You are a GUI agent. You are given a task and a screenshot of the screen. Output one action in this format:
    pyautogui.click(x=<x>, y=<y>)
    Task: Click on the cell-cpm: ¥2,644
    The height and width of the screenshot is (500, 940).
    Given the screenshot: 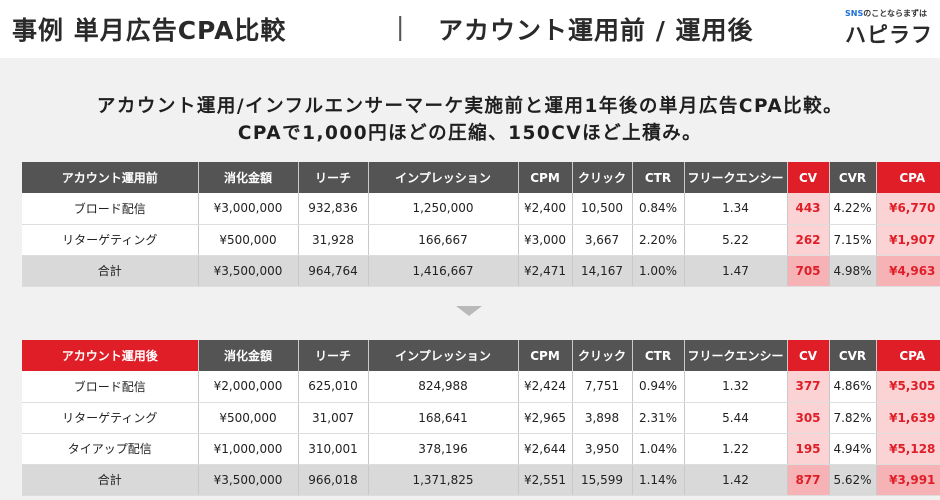 What is the action you would take?
    pyautogui.click(x=545, y=449)
    